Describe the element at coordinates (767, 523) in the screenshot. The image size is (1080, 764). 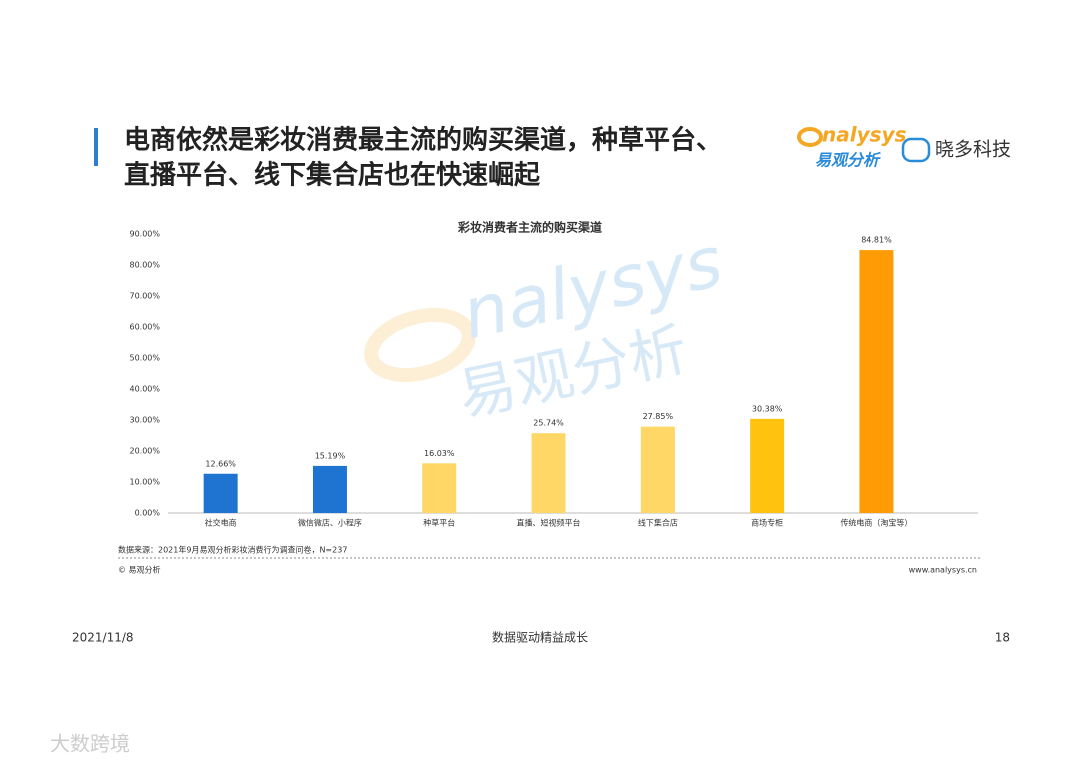
I see `x-tick-label: 商场专柜` at that location.